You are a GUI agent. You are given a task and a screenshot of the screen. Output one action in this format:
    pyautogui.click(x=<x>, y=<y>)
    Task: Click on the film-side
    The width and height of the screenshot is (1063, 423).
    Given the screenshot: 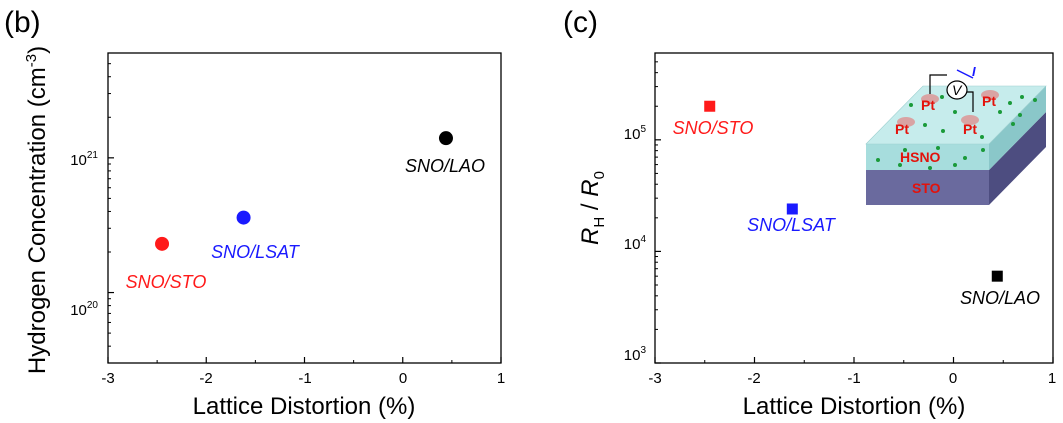 What is the action you would take?
    pyautogui.click(x=1017, y=128)
    